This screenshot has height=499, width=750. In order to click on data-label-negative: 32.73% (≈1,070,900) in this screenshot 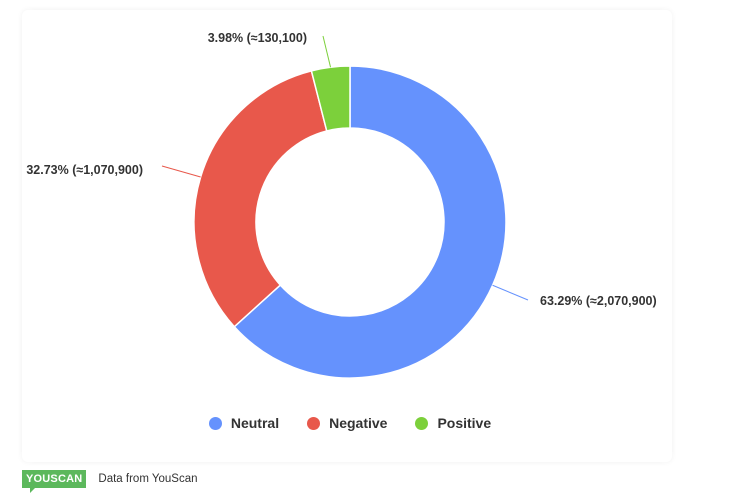, I will do `click(84, 170)`.